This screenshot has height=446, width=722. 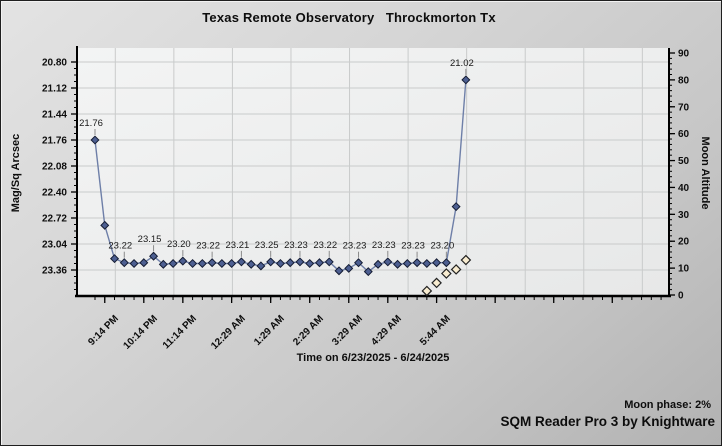 I want to click on x-tick-label: 5:44 AM, so click(x=435, y=330).